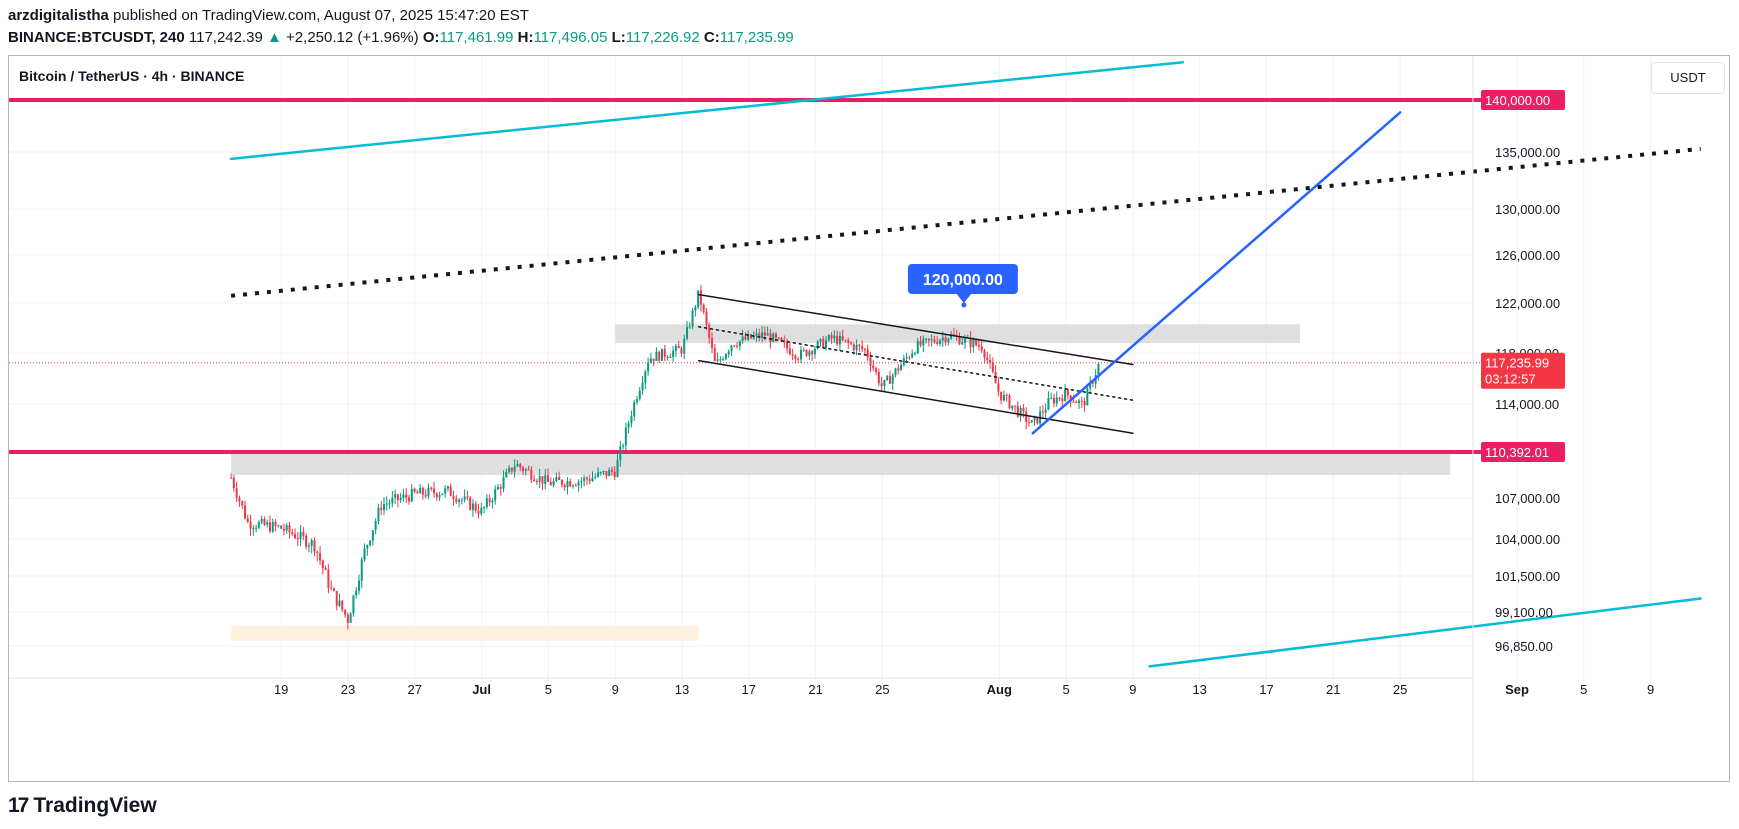  I want to click on trendline-channel-mid, so click(915, 363).